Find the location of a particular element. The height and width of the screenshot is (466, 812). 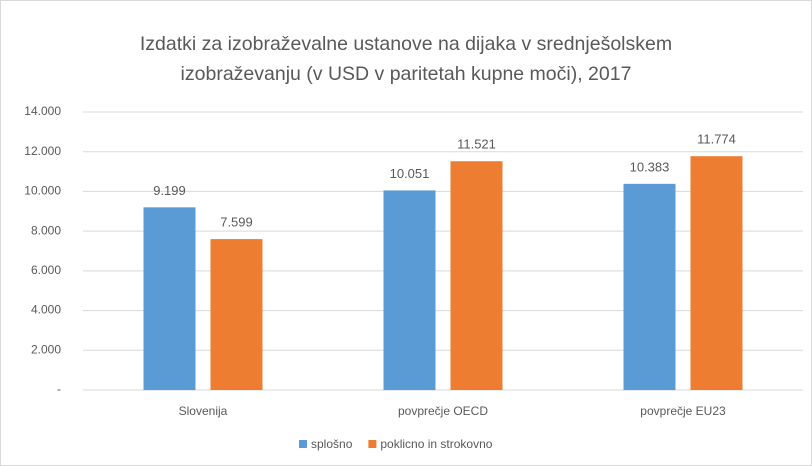

data-label: 10.051 is located at coordinates (410, 173).